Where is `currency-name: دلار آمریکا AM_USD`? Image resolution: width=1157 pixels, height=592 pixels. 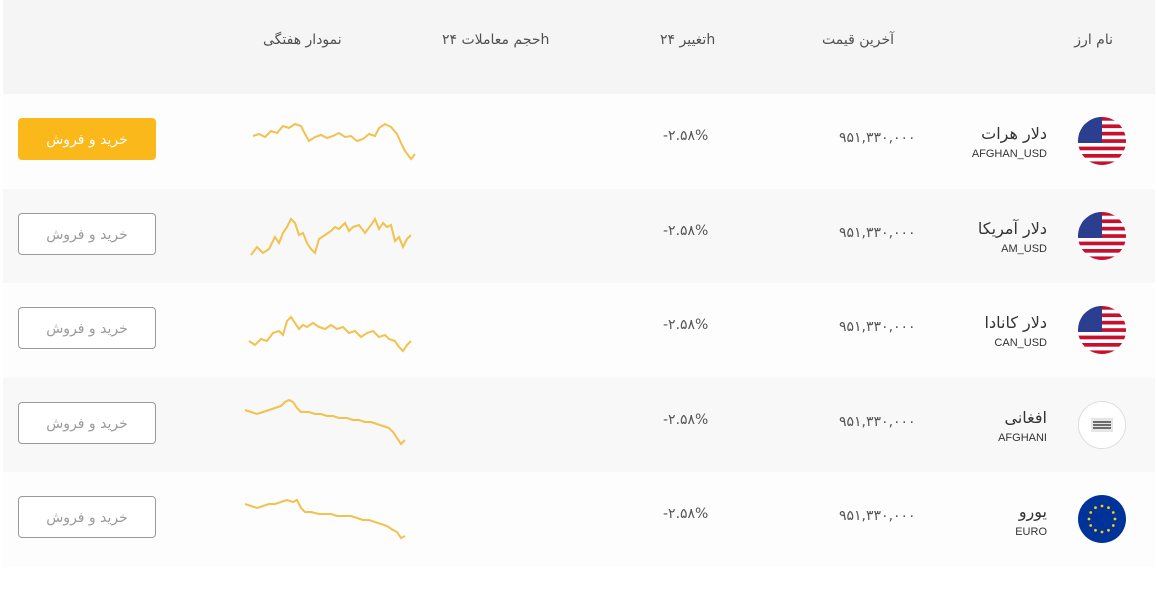
currency-name: دلار آمریکا AM_USD is located at coordinates (1012, 237).